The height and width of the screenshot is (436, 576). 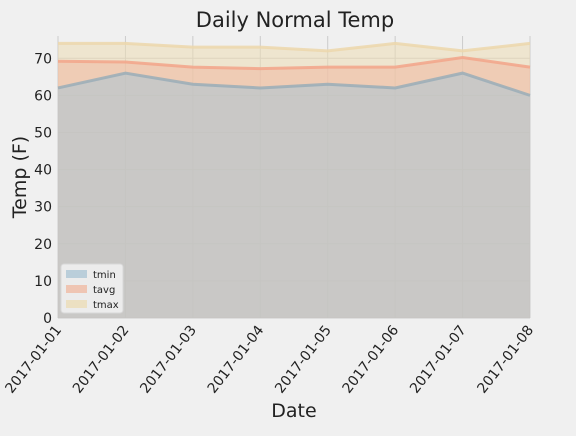 What do you see at coordinates (43, 282) in the screenshot?
I see `y-tick-label: 10` at bounding box center [43, 282].